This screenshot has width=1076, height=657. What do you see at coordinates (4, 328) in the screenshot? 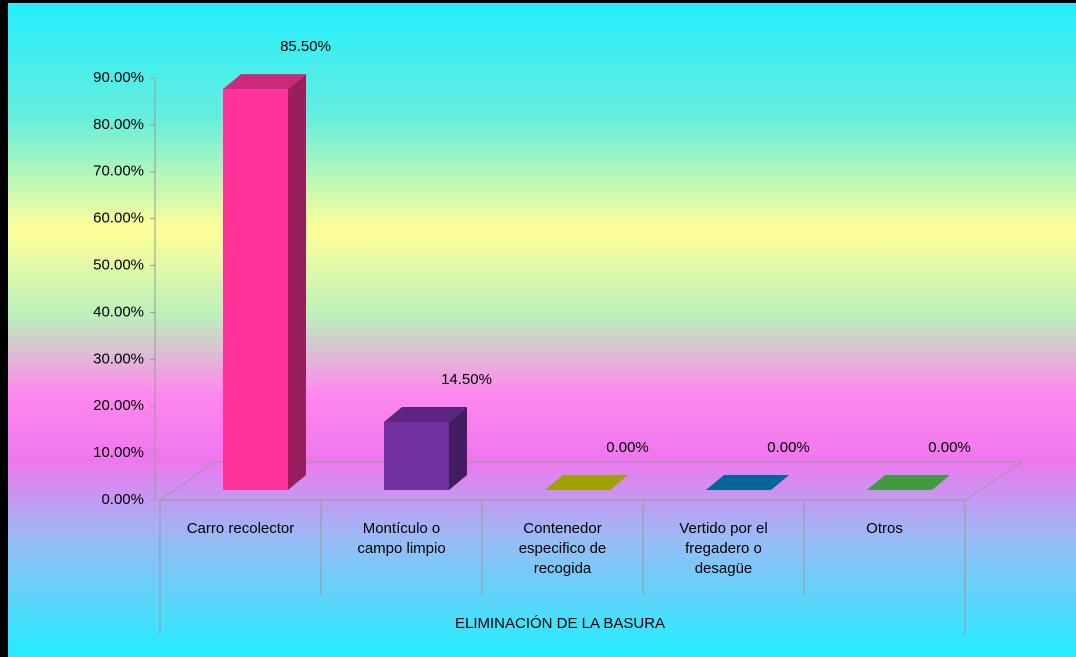
I see `left-border` at bounding box center [4, 328].